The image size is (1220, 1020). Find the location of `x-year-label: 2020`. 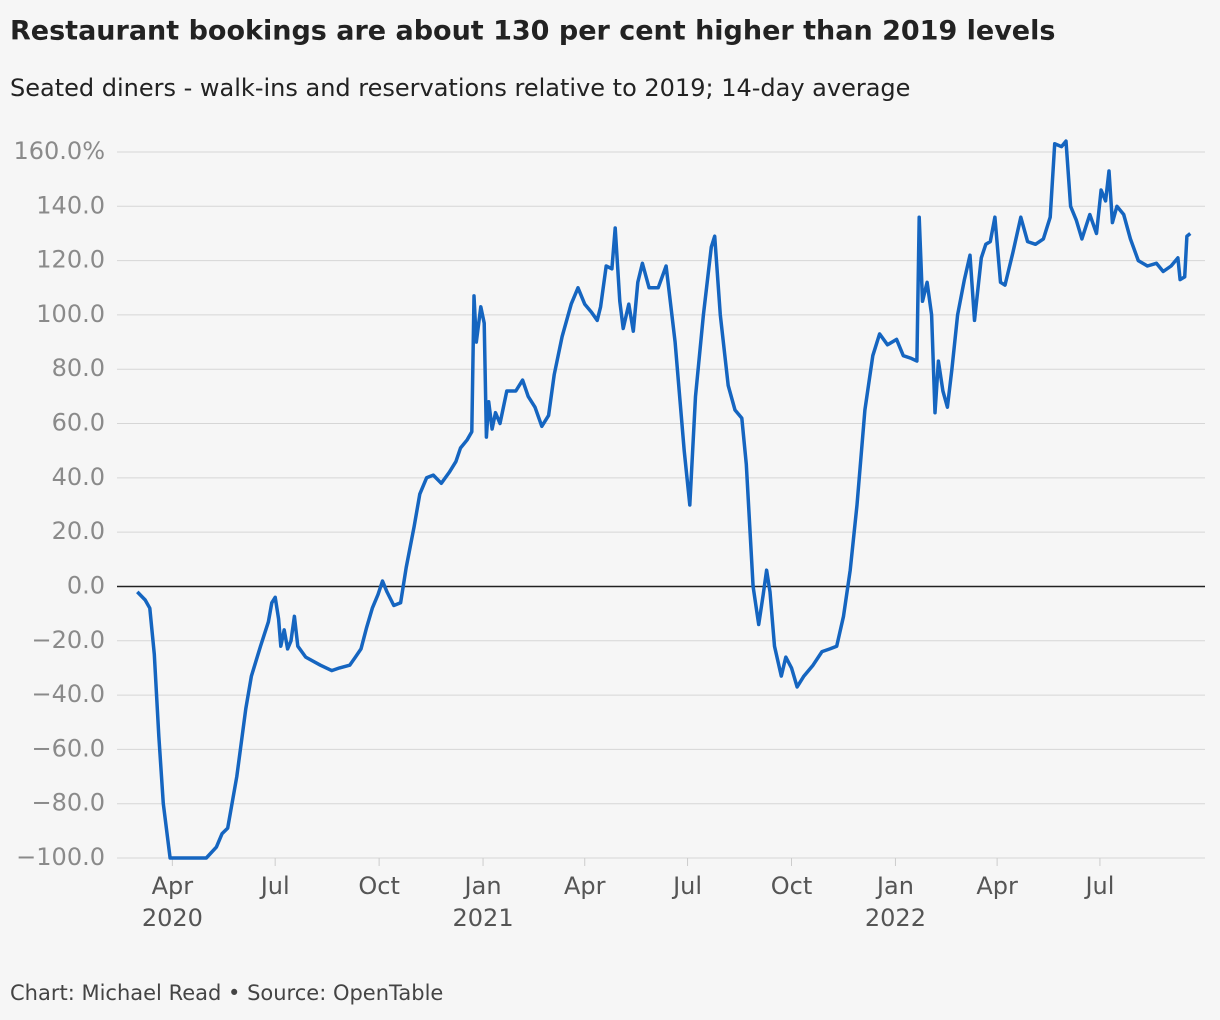

x-year-label: 2020 is located at coordinates (172, 918).